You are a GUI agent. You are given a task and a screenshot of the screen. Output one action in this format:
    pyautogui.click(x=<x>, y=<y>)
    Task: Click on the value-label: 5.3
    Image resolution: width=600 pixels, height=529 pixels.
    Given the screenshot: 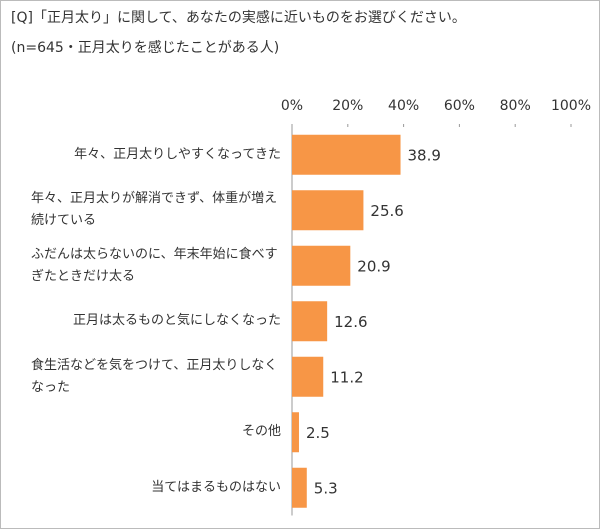 What is the action you would take?
    pyautogui.click(x=326, y=488)
    